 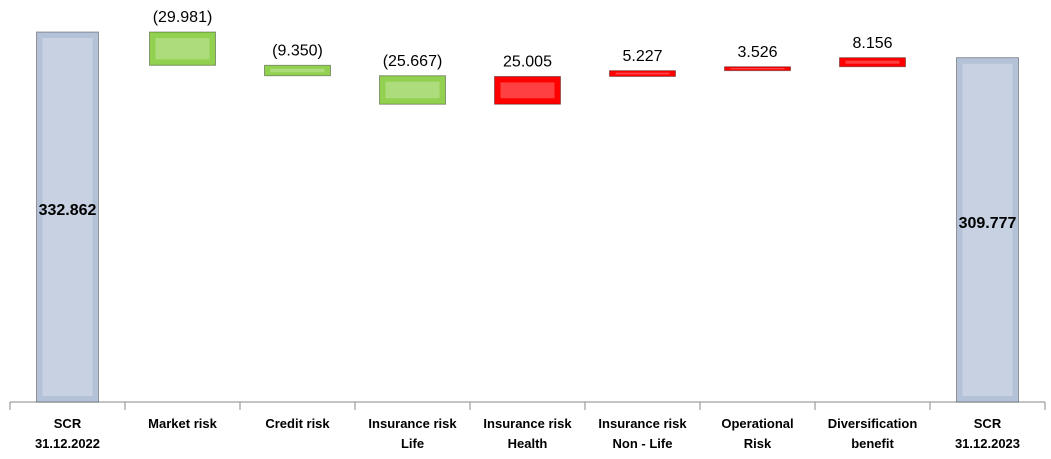 What do you see at coordinates (183, 17) in the screenshot?
I see `value-label: (29.981)` at bounding box center [183, 17].